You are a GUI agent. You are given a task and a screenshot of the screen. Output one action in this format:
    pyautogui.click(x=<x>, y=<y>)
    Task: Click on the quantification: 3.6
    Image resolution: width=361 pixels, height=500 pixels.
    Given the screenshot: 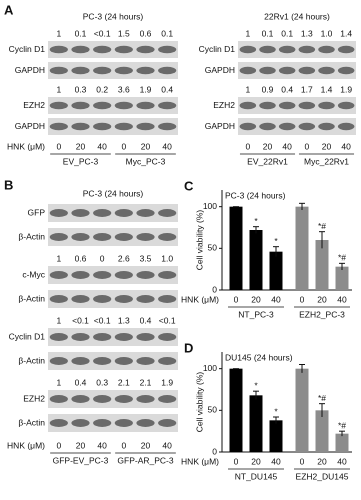 What is the action you would take?
    pyautogui.click(x=124, y=89)
    